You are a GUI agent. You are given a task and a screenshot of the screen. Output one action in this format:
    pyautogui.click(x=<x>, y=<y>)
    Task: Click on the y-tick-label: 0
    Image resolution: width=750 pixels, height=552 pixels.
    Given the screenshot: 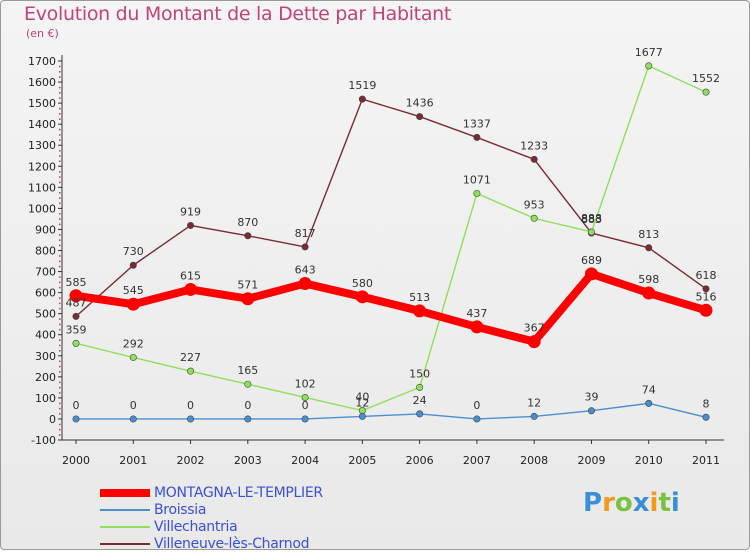 What is the action you would take?
    pyautogui.click(x=52, y=419)
    